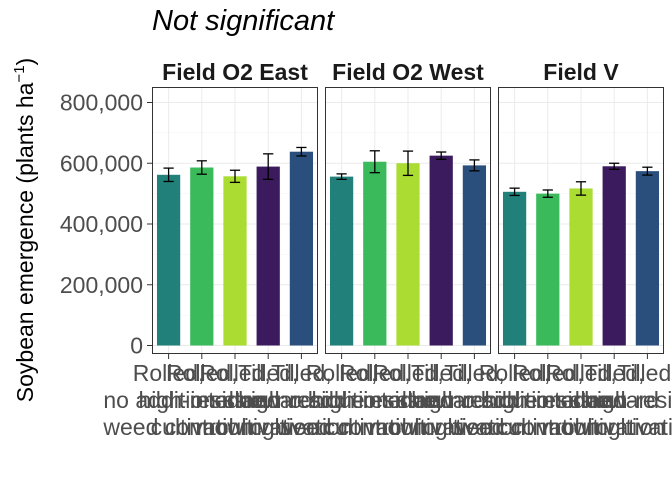  Describe the element at coordinates (581, 72) in the screenshot. I see `facet-strip-label: Field V` at that location.